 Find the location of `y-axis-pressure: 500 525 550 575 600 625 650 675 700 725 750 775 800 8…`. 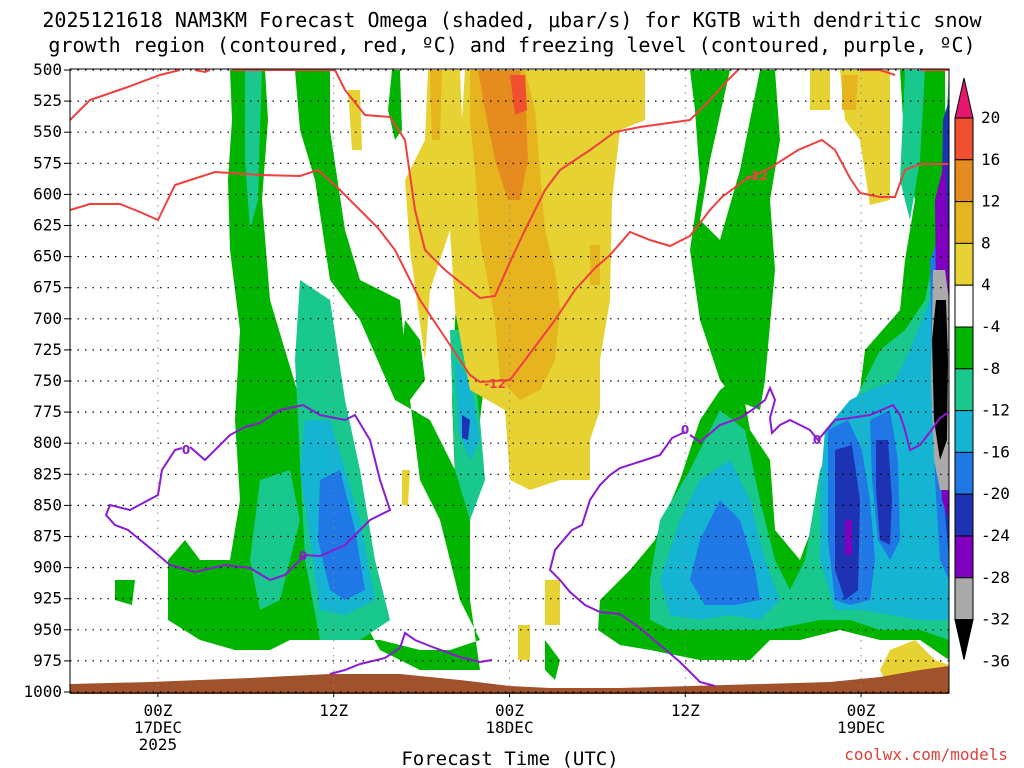

y-axis-pressure: 500 525 550 575 600 625 650 675 700 725 750 775 800 8… is located at coordinates (46, 380).